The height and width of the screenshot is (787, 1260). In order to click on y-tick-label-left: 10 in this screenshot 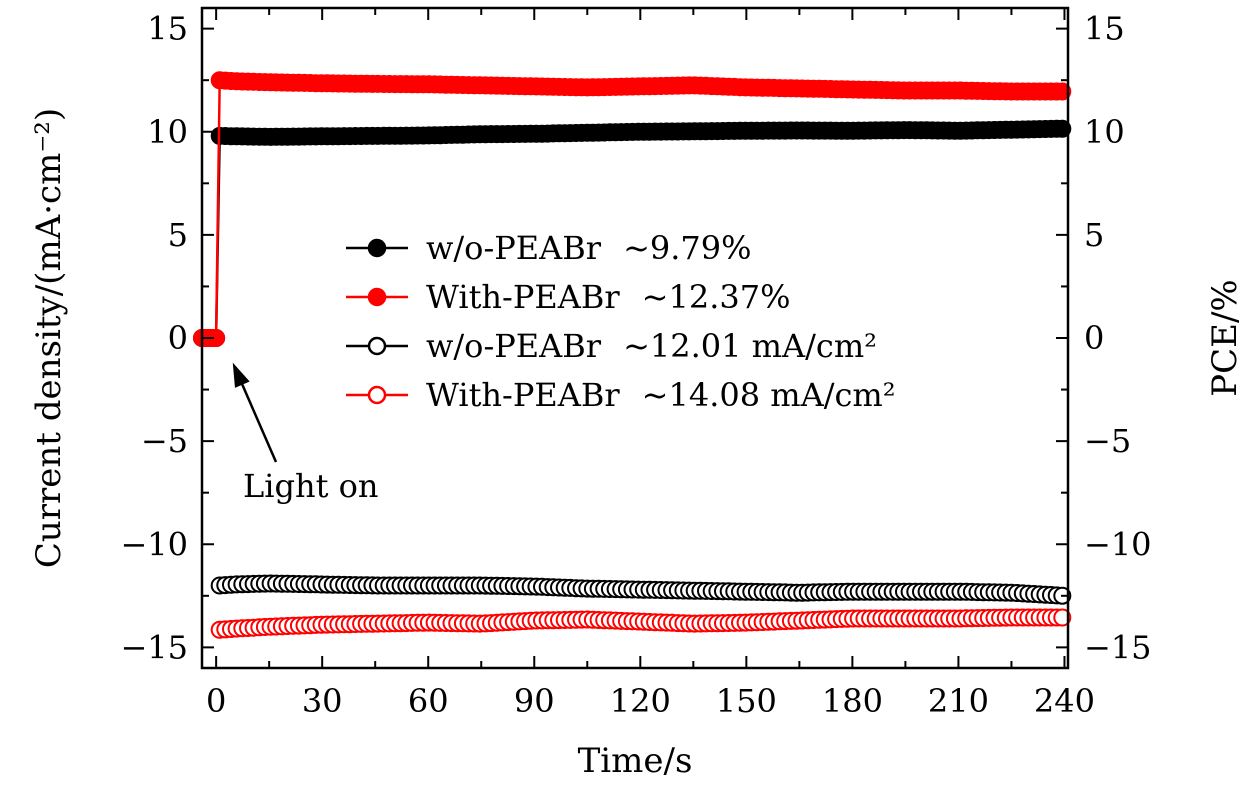, I will do `click(167, 132)`.